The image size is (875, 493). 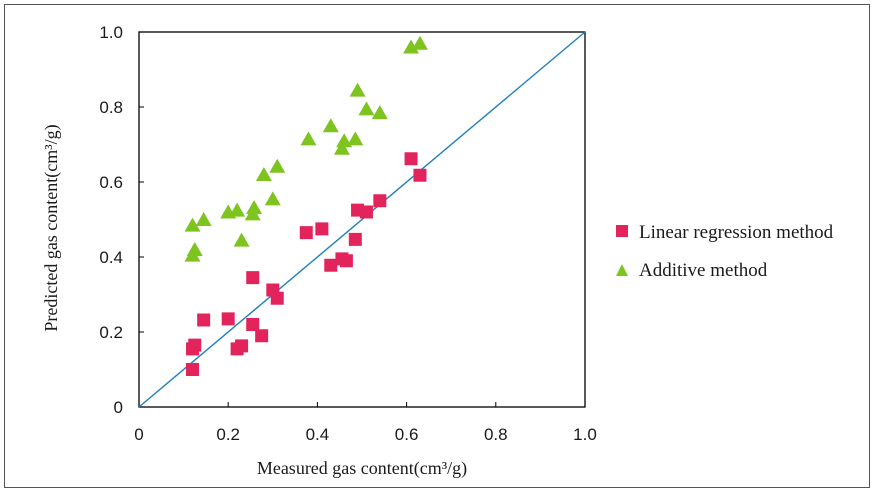 What do you see at coordinates (111, 182) in the screenshot?
I see `y-tick-label: 0.6` at bounding box center [111, 182].